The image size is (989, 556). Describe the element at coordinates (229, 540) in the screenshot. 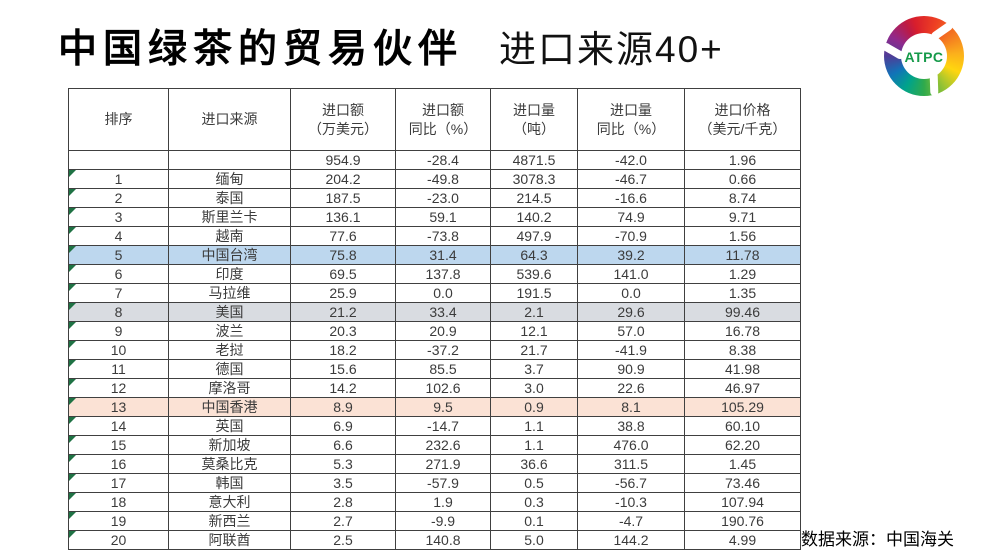

I see `cell-source: 阿联酋` at that location.